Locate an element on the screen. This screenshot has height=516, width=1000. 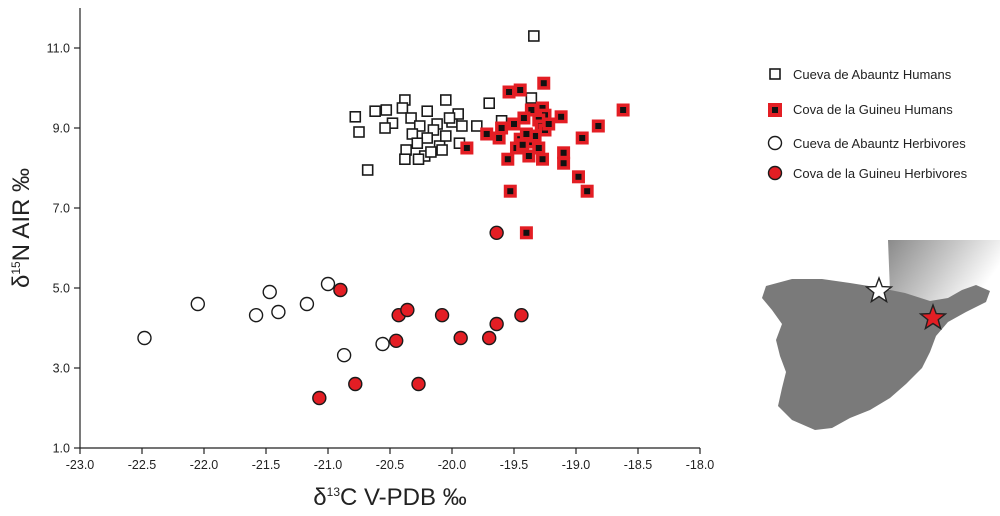
x-tick-label: -21.0 is located at coordinates (328, 465).